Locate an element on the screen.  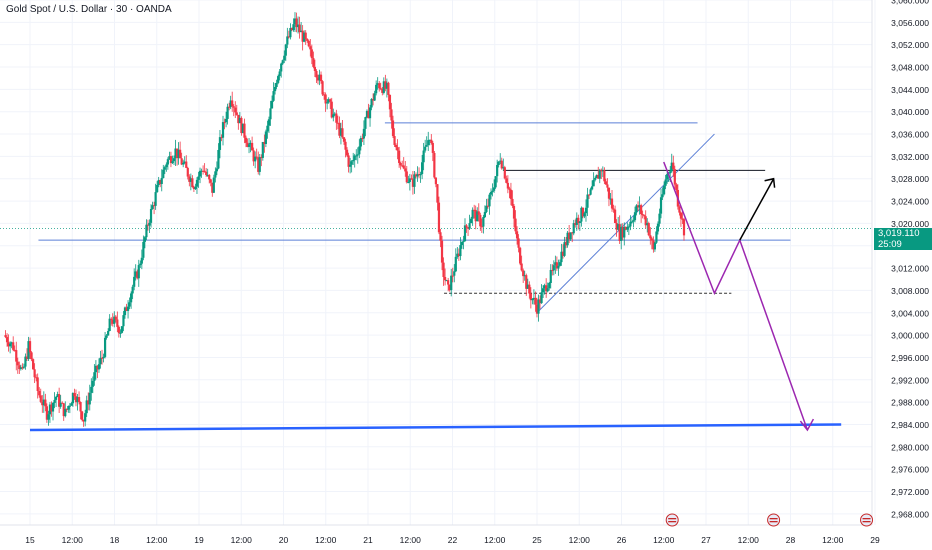
projection-arrows is located at coordinates (739, 296).